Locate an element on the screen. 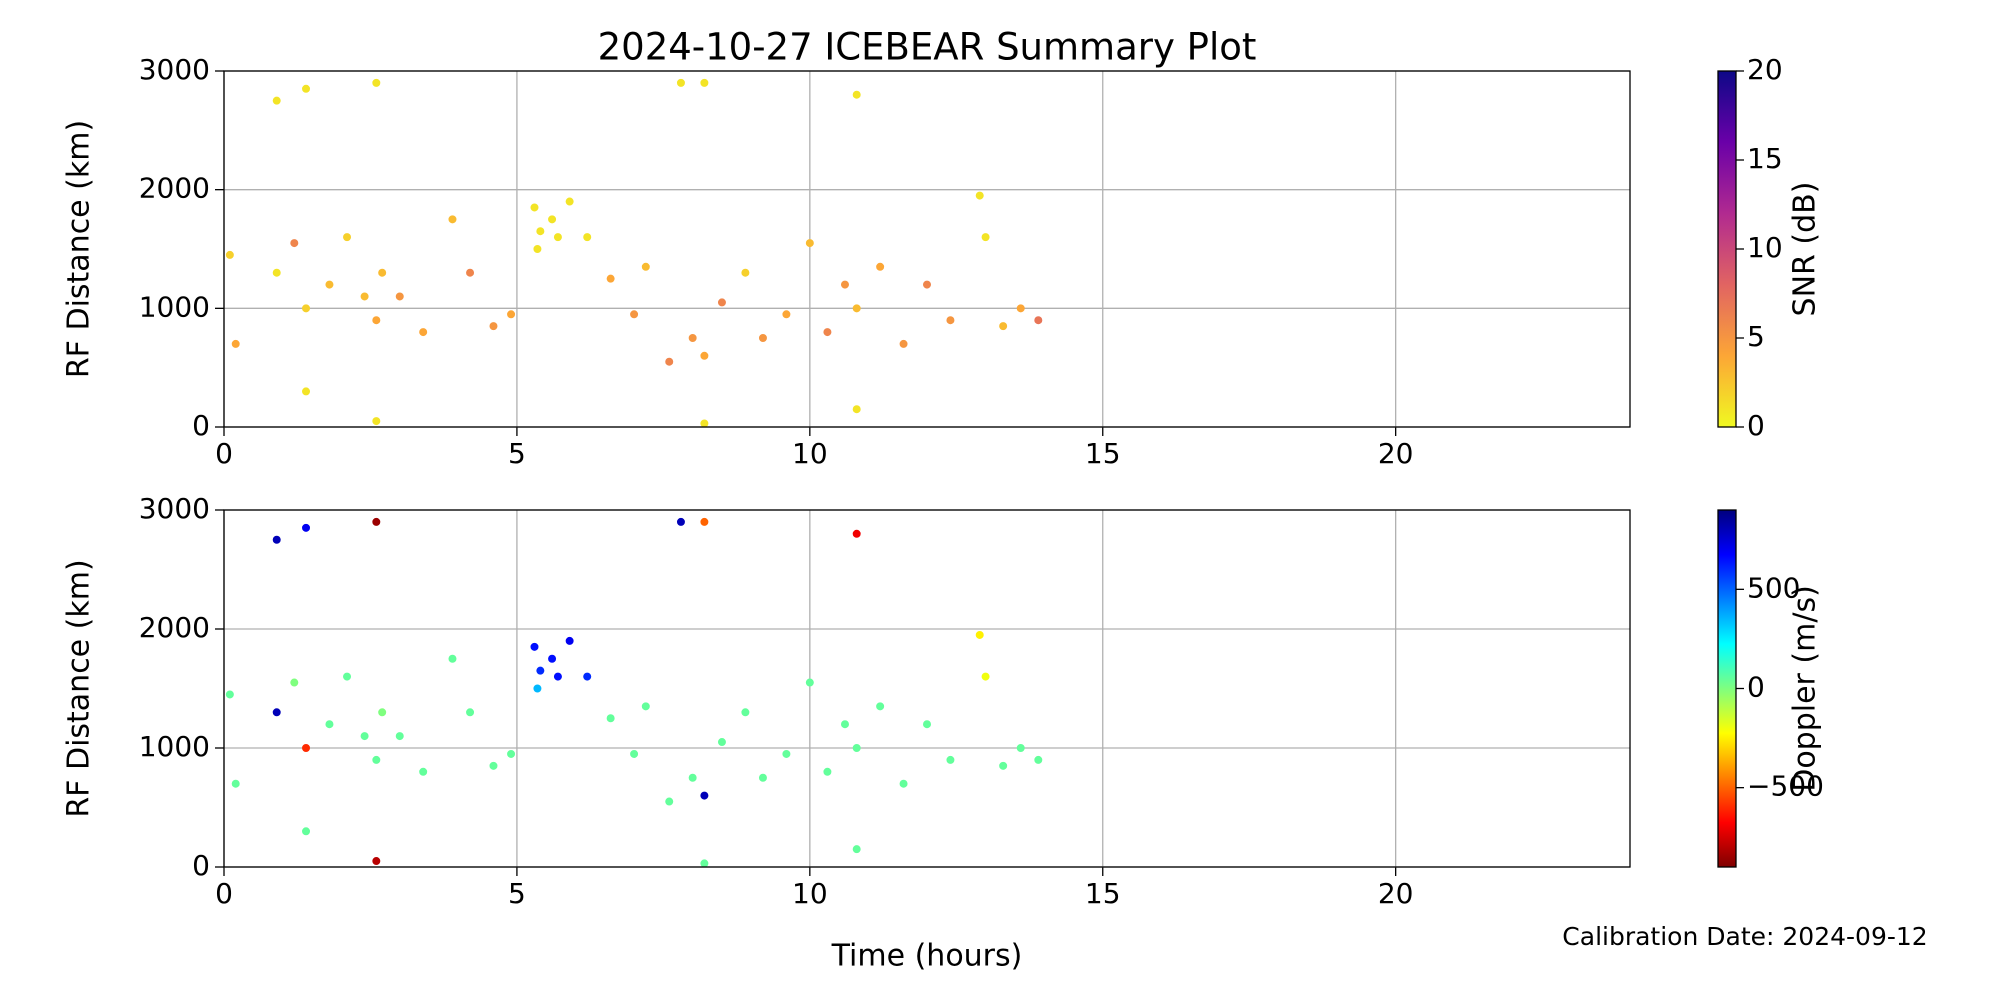 This screenshot has width=2000, height=1000. colorbar-label: Doppler (m/s) is located at coordinates (1805, 688).